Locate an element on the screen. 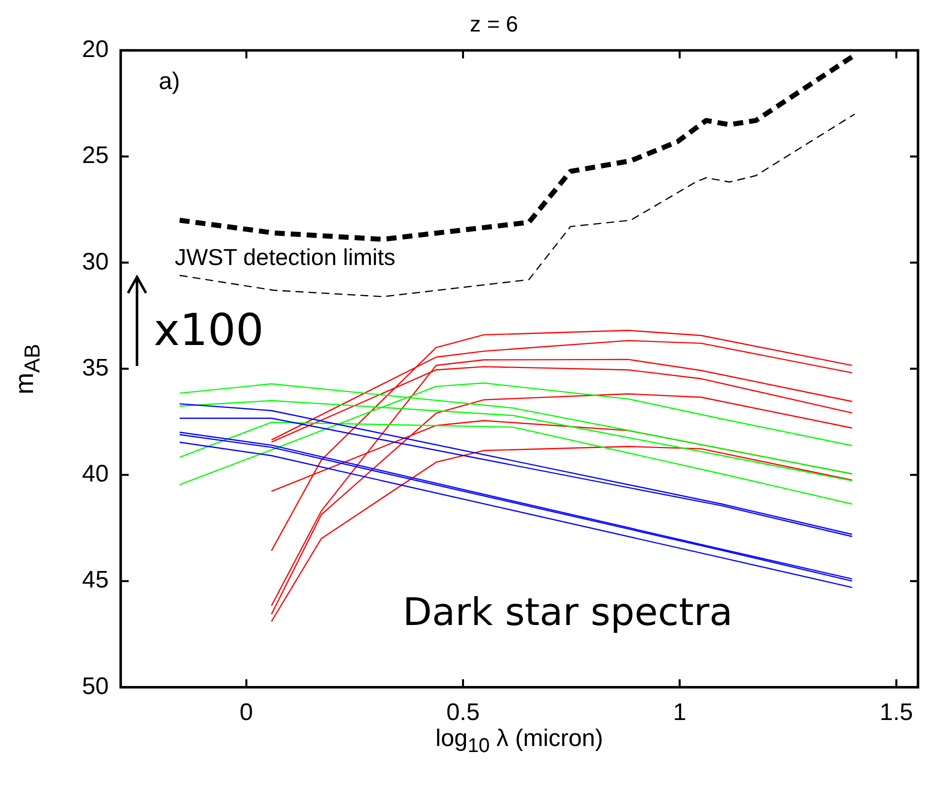  y-tick-label: 25 is located at coordinates (95, 156).